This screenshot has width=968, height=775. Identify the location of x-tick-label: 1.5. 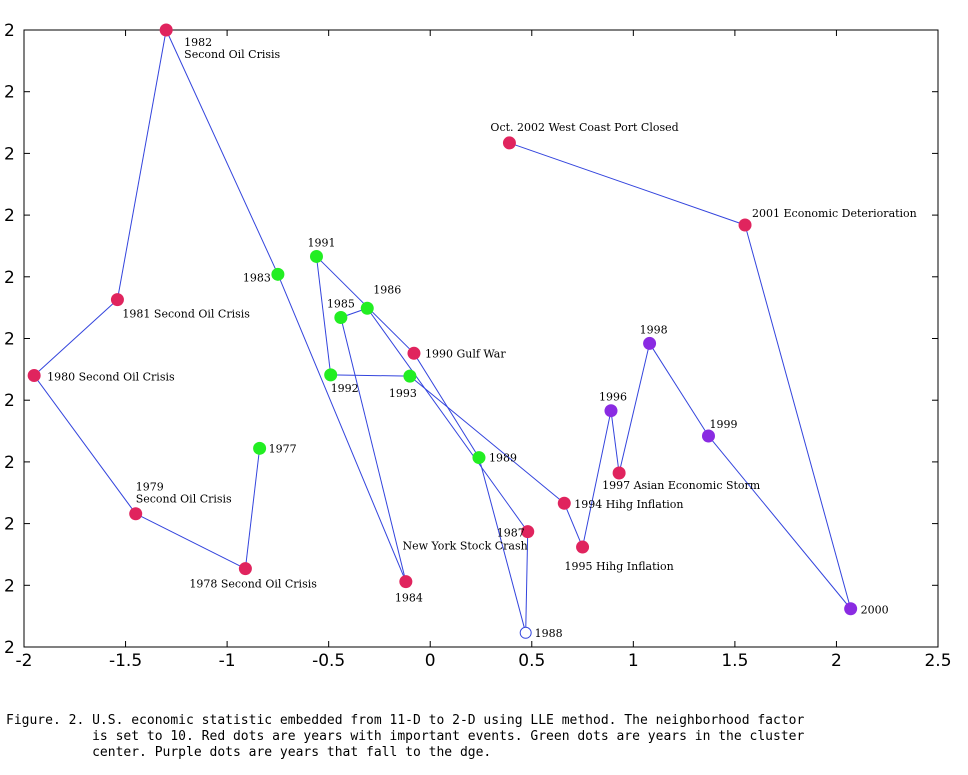
(734, 661).